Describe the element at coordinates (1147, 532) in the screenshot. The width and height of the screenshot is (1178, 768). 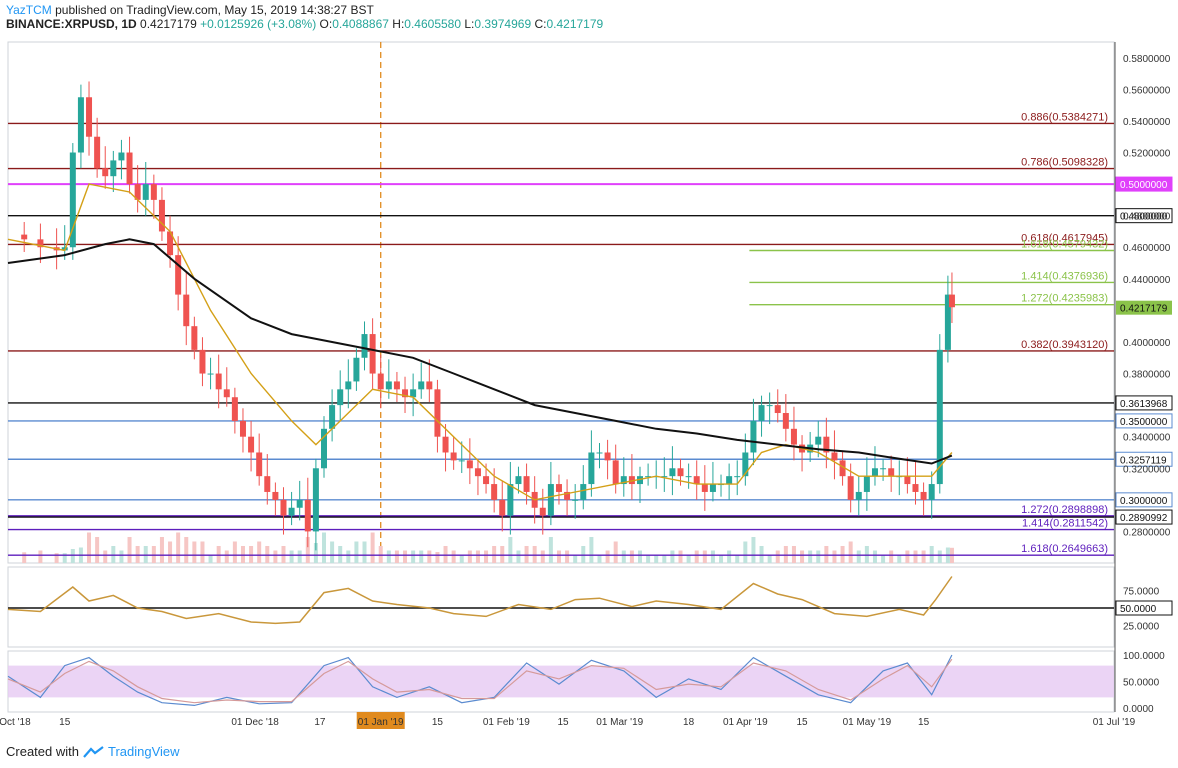
I see `price-tick: 0.2800000` at that location.